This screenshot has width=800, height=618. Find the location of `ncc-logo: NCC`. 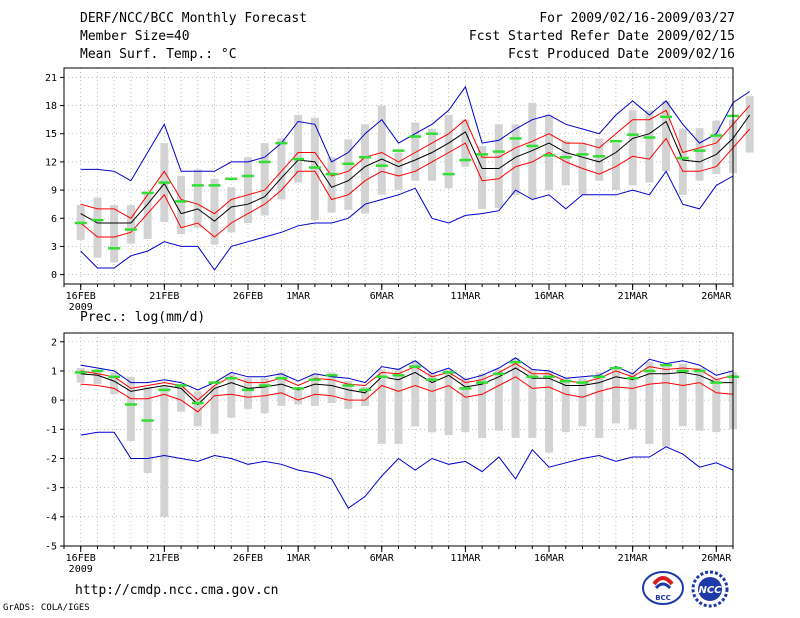

ncc-logo: NCC is located at coordinates (710, 589).